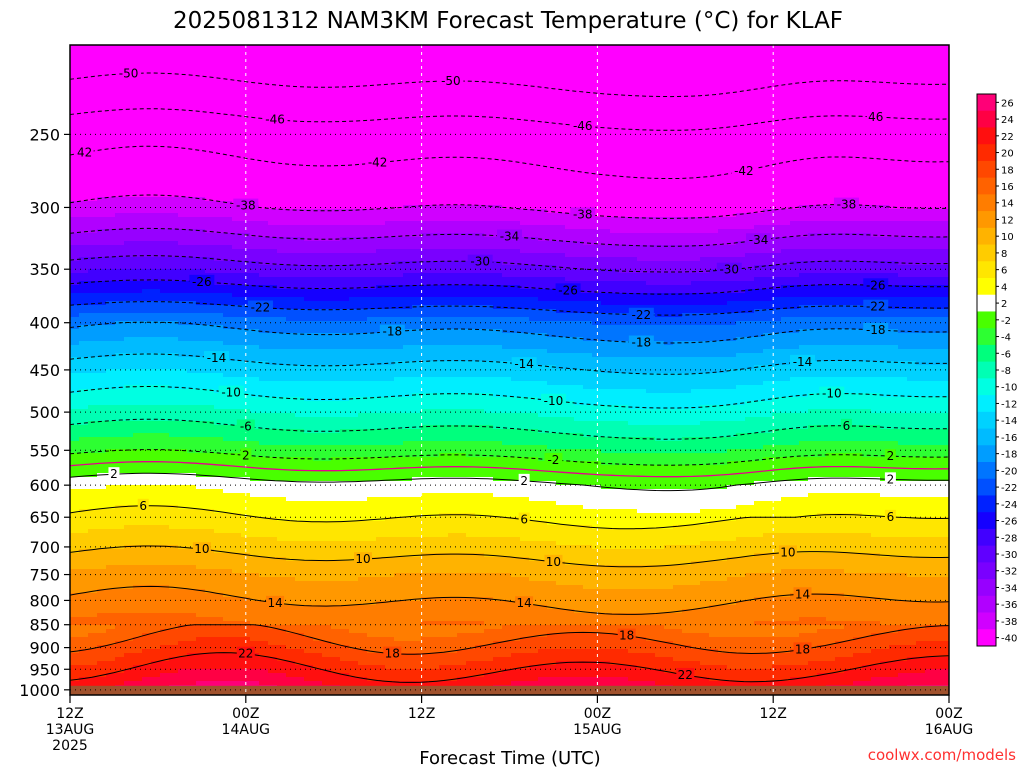 This screenshot has width=1024, height=768. What do you see at coordinates (949, 730) in the screenshot?
I see `x-tick-label: 16AUG` at bounding box center [949, 730].